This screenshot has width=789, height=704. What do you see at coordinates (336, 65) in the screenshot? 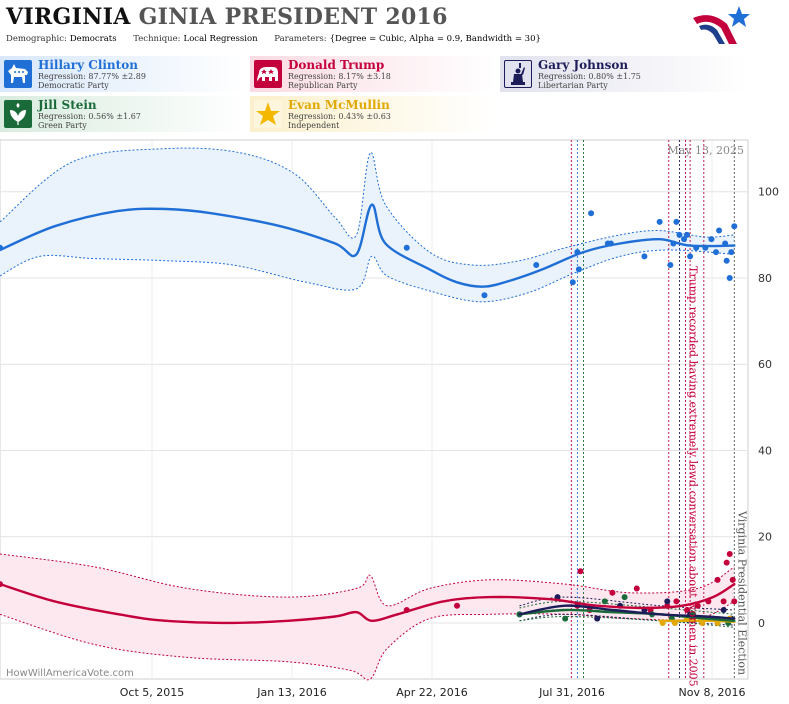
I see `candidate-name: Donald Trump` at bounding box center [336, 65].